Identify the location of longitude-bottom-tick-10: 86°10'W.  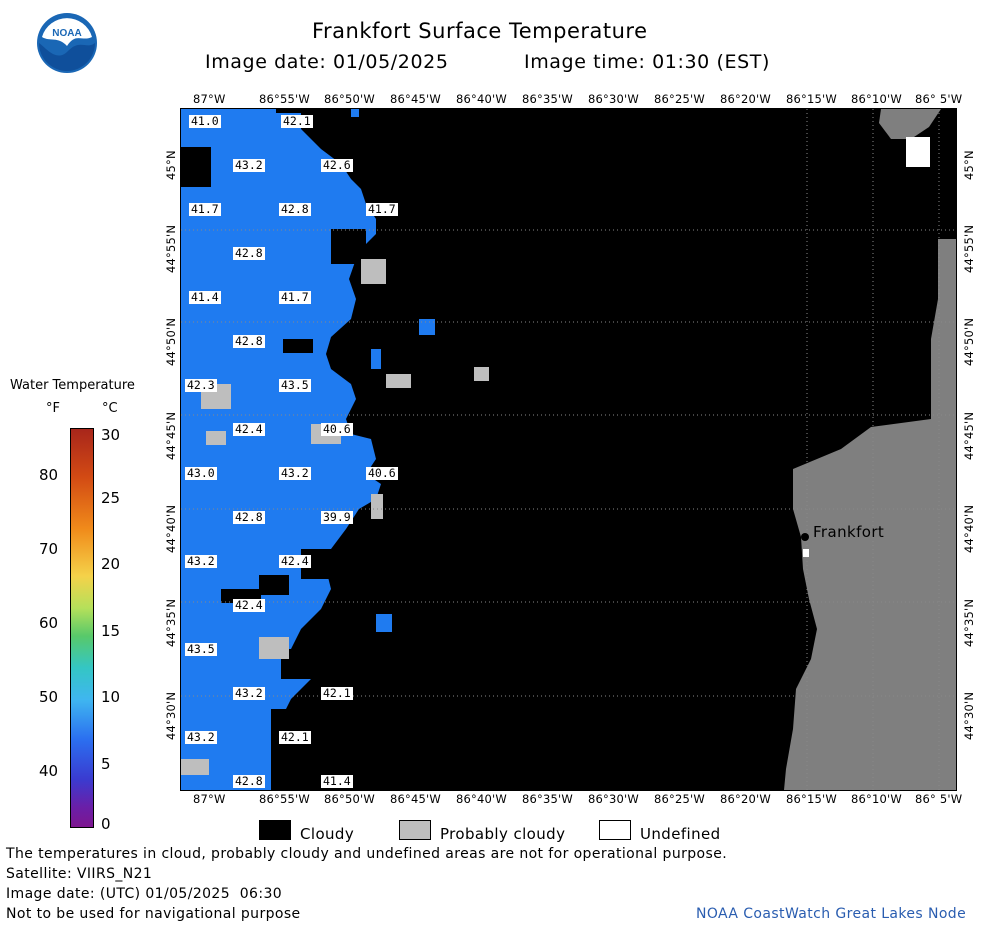
(876, 799).